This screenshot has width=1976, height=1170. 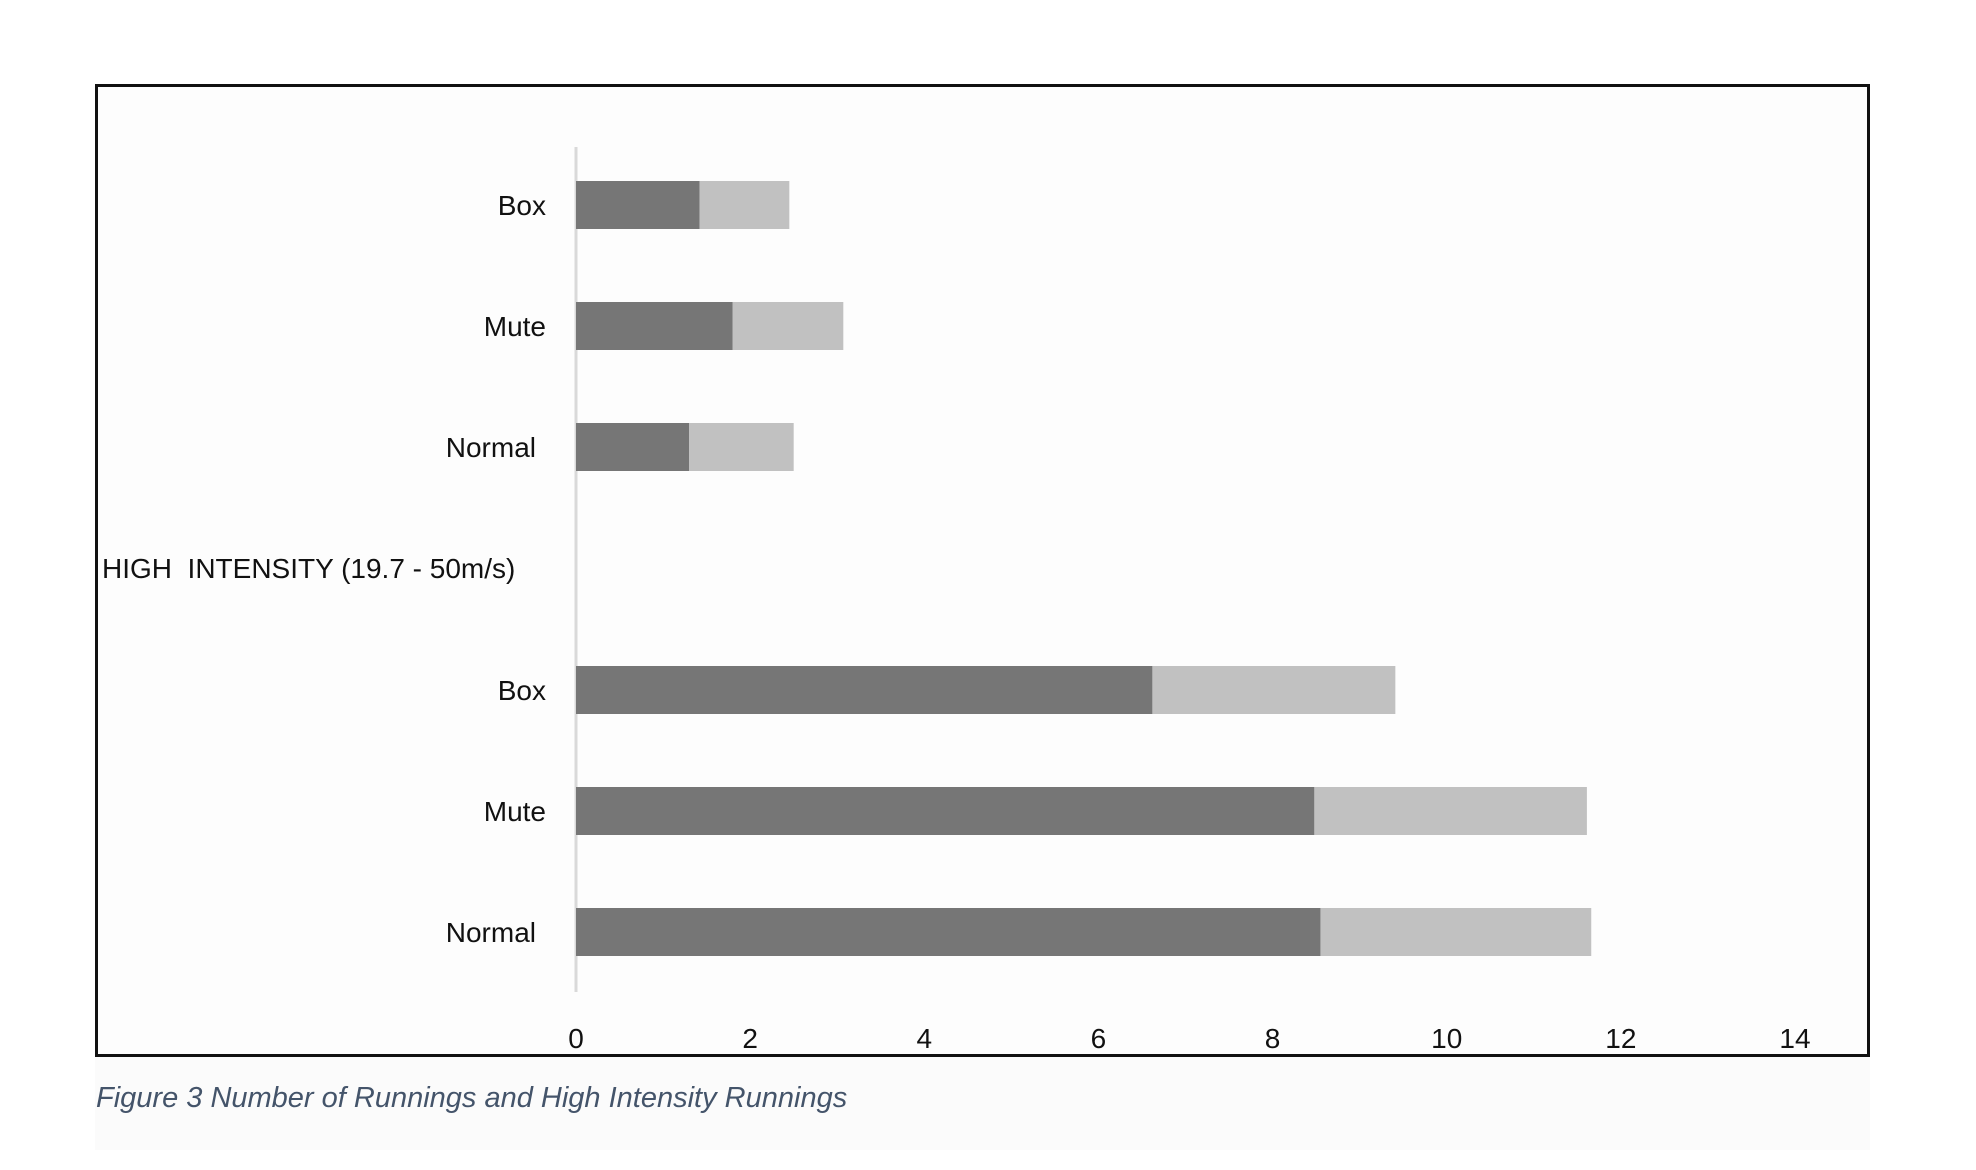 What do you see at coordinates (750, 1038) in the screenshot?
I see `x-tick-label: 2` at bounding box center [750, 1038].